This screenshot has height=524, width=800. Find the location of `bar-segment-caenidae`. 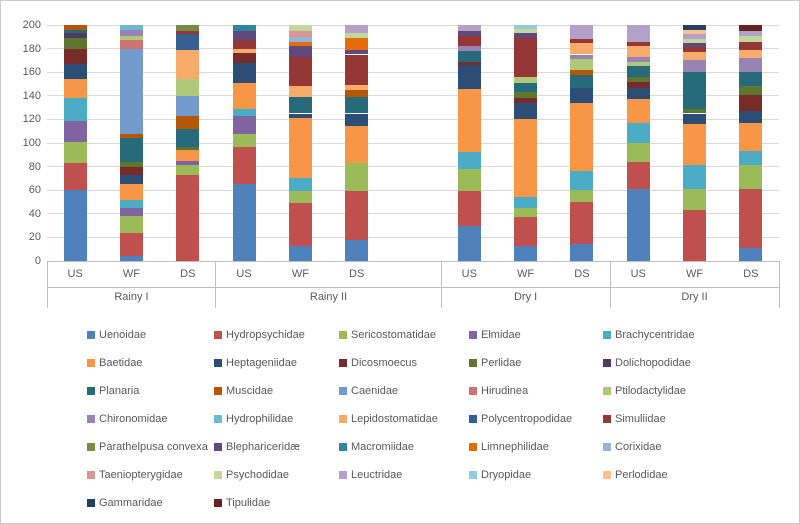

bar-segment-caenidae is located at coordinates (131, 91).